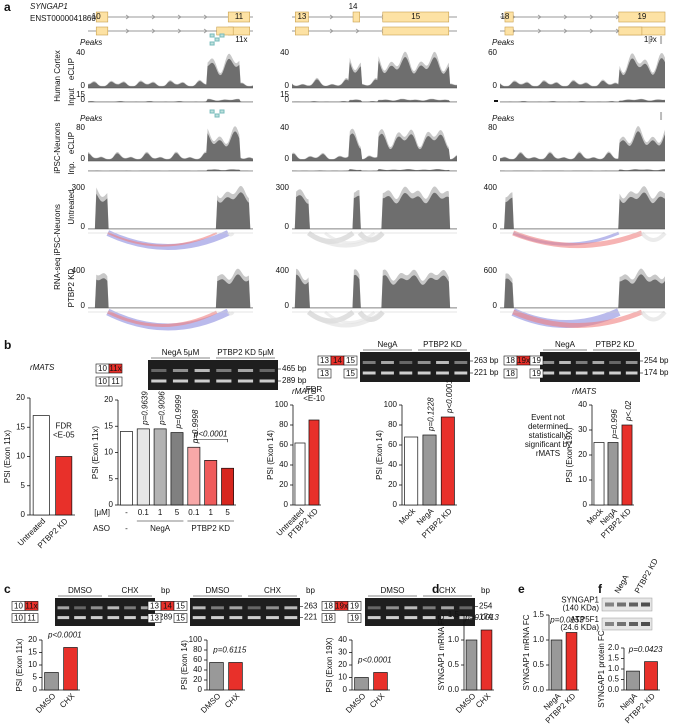 This screenshot has height=727, width=685. I want to click on note: significant by, so click(548, 444).